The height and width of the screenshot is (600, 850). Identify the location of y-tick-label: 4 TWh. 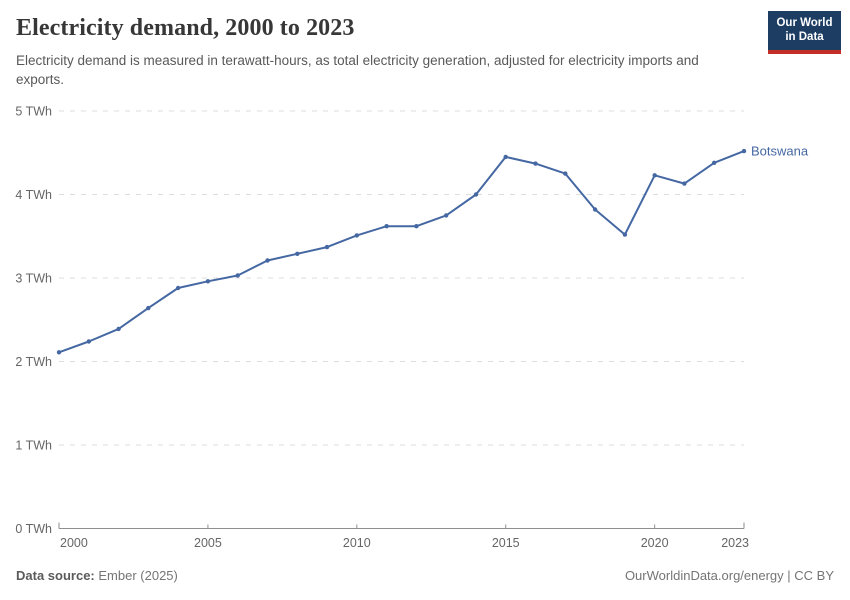
(33, 195).